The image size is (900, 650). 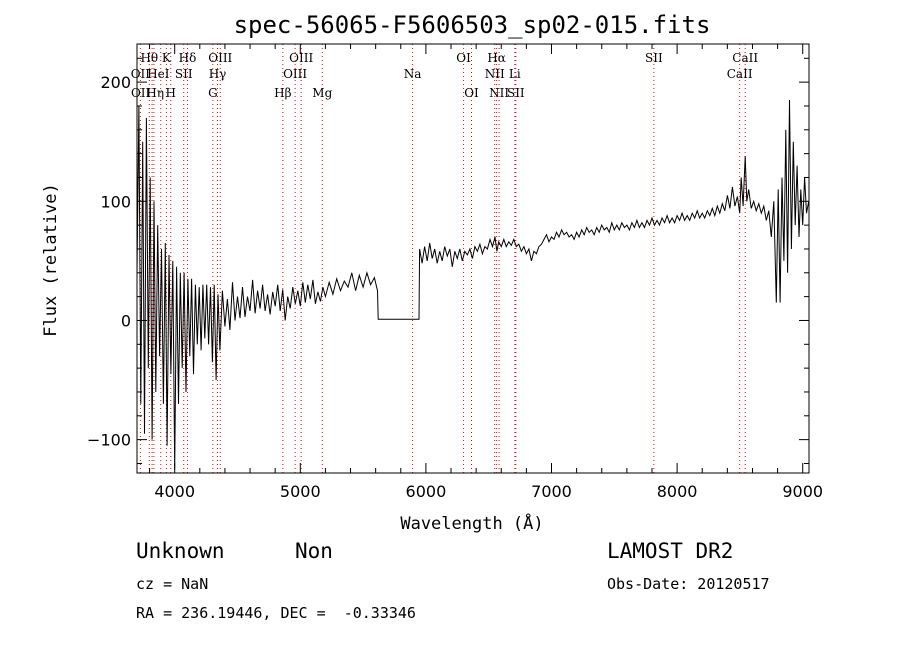 What do you see at coordinates (109, 440) in the screenshot?
I see `y-tick-label: −100` at bounding box center [109, 440].